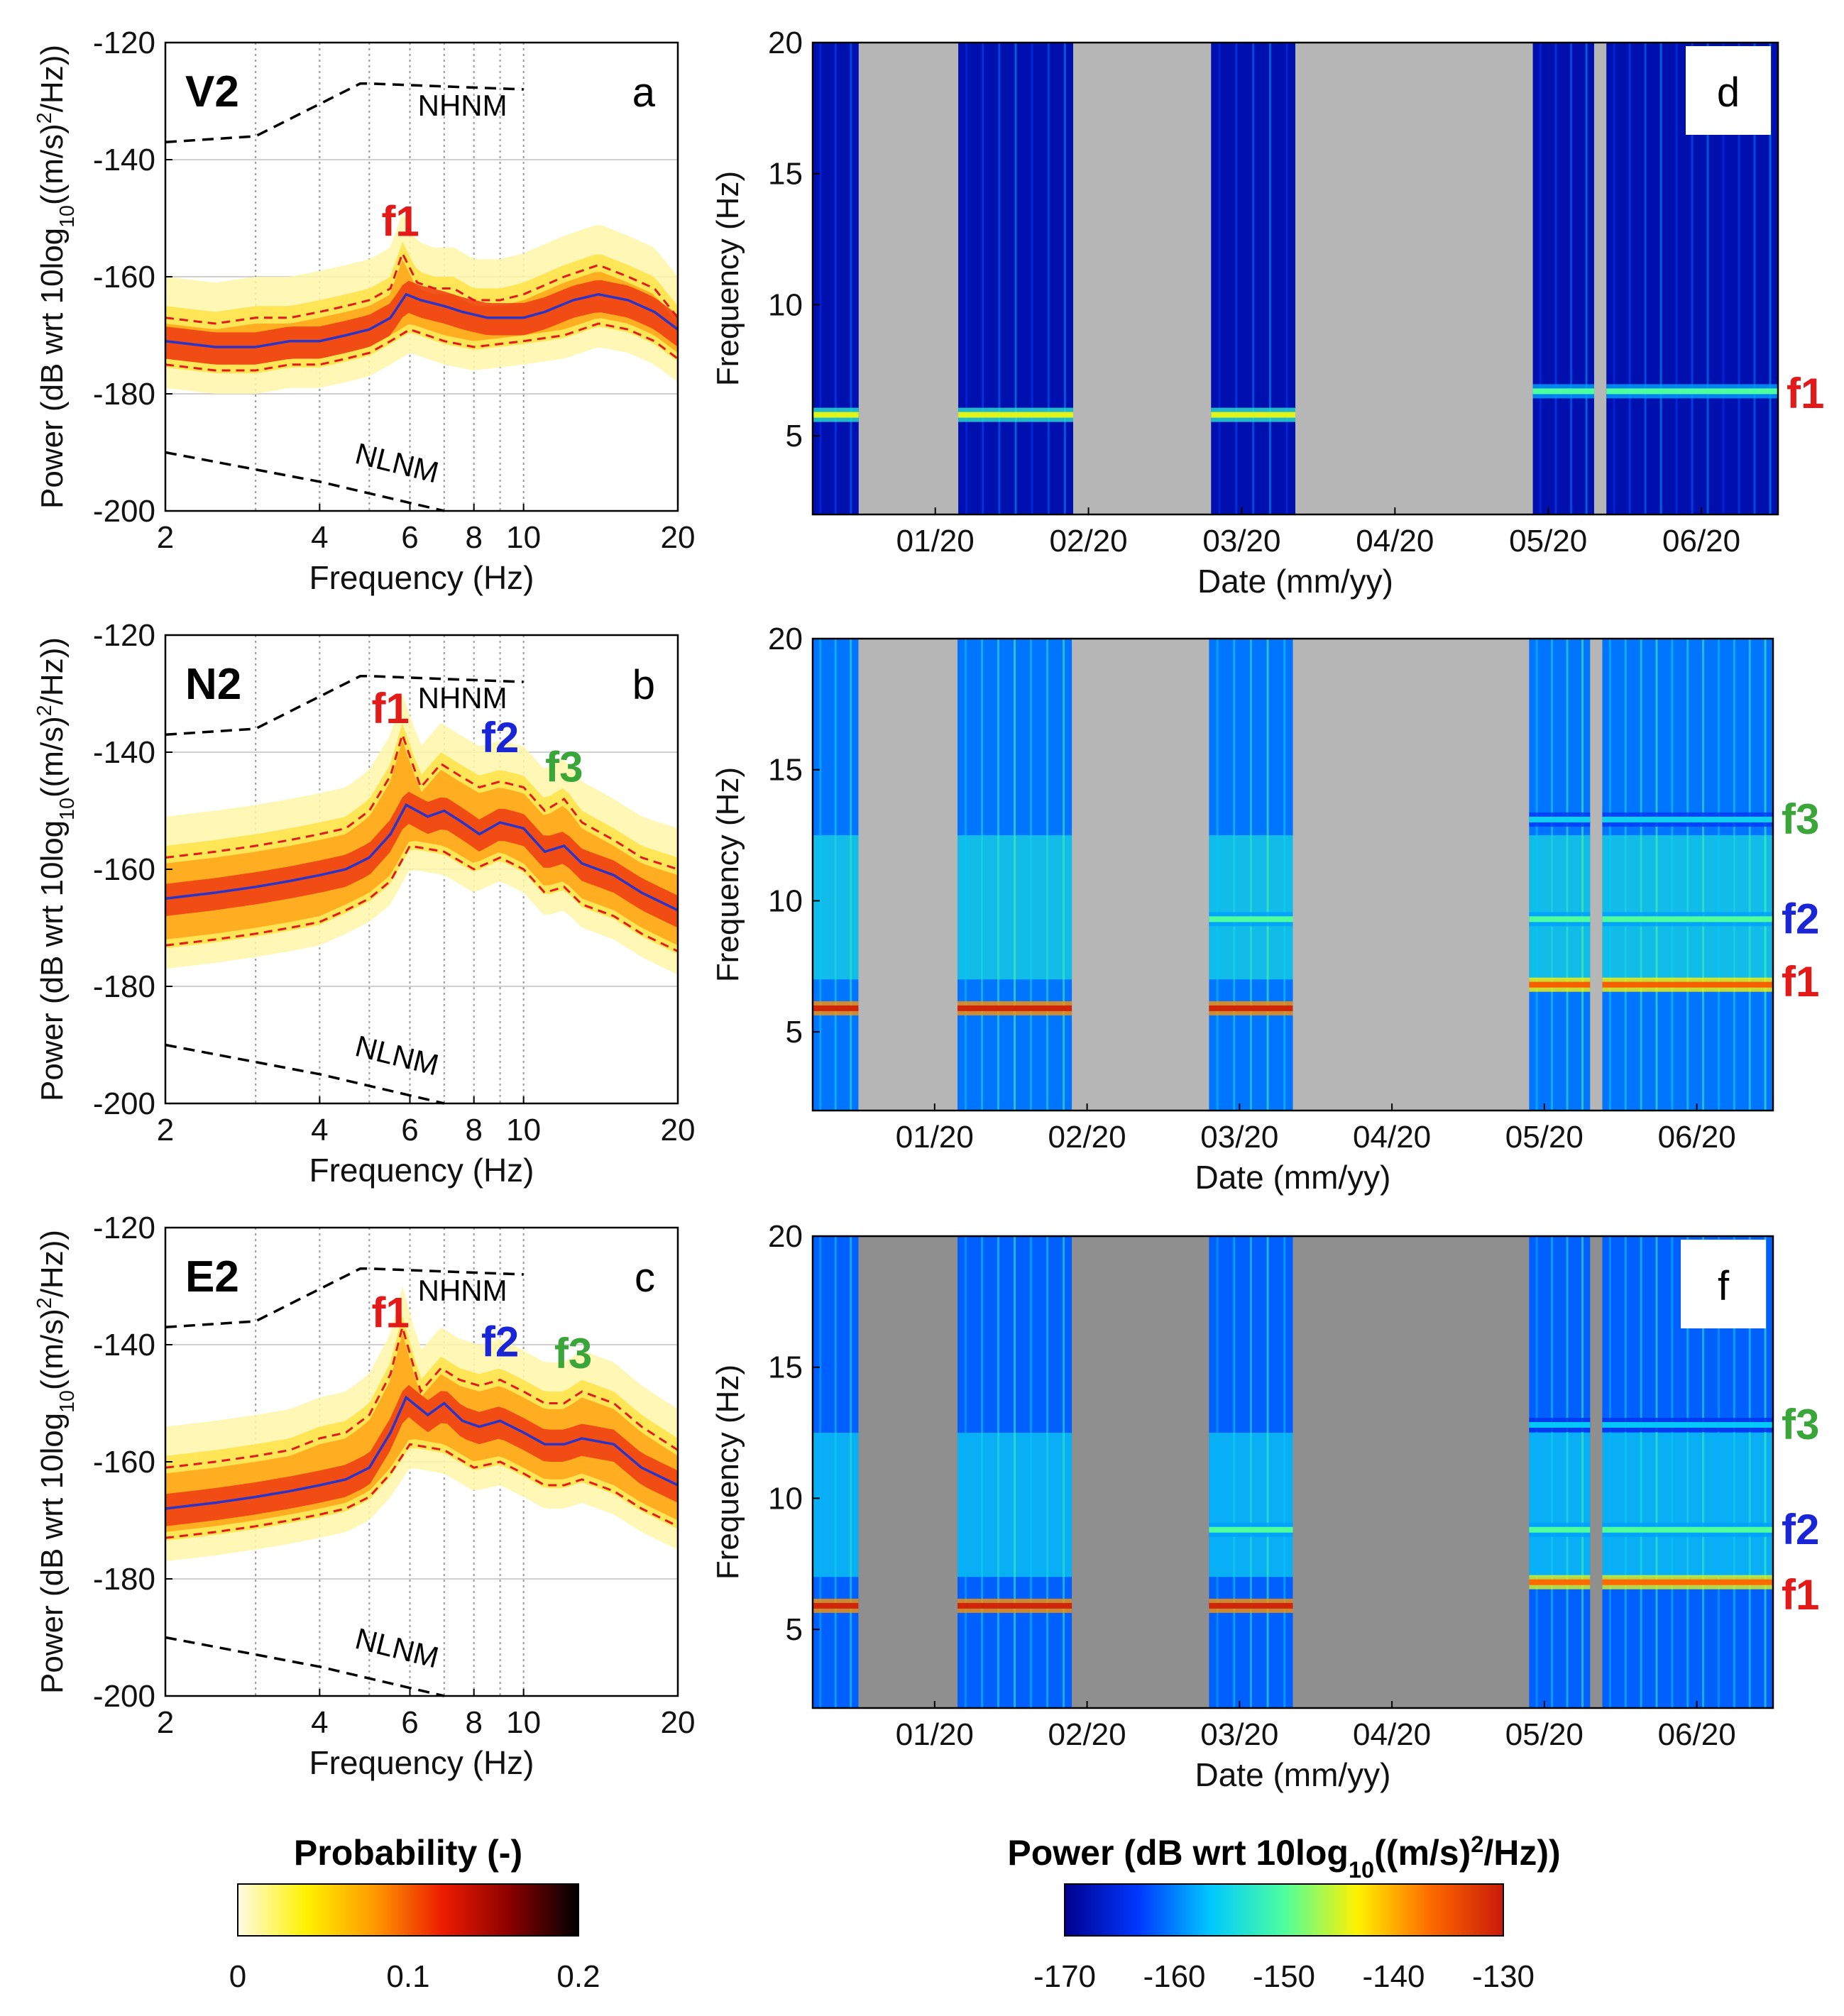  Describe the element at coordinates (67, 809) in the screenshot. I see `label-part: 10` at that location.